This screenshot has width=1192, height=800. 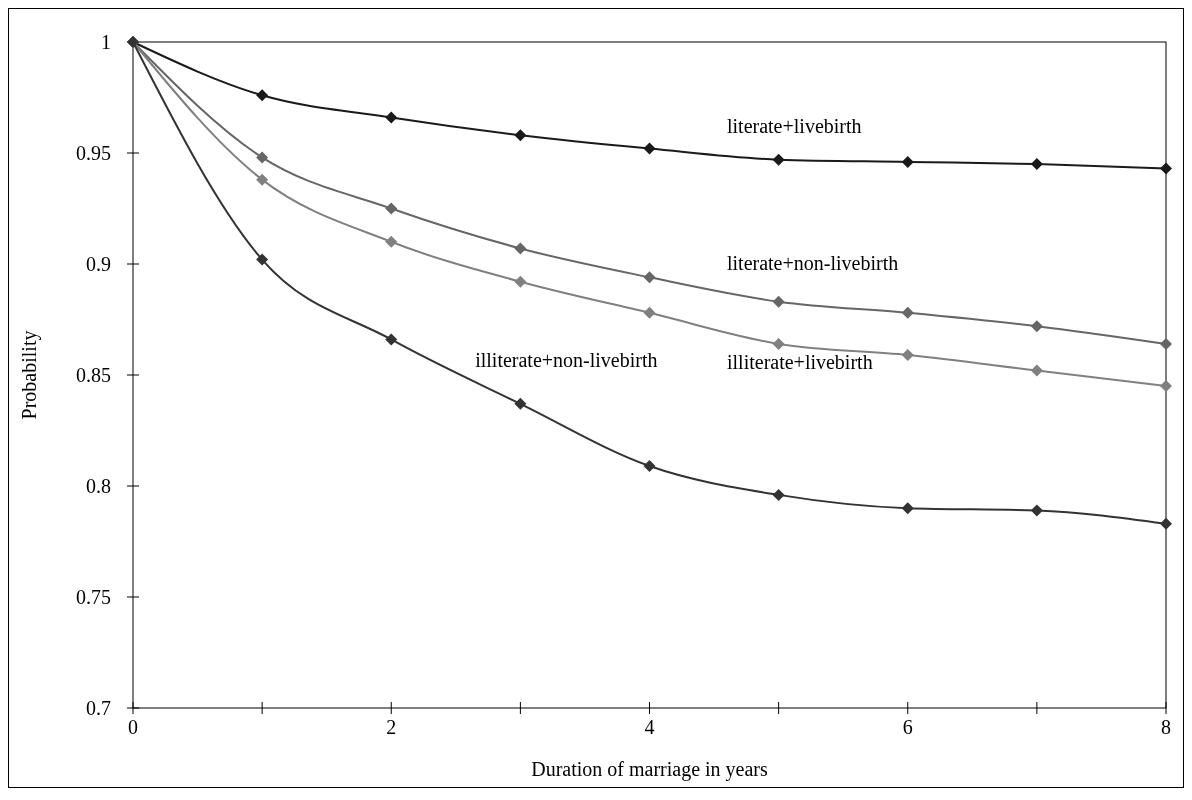 I want to click on series-label: literate+non-livebirth, so click(x=812, y=262).